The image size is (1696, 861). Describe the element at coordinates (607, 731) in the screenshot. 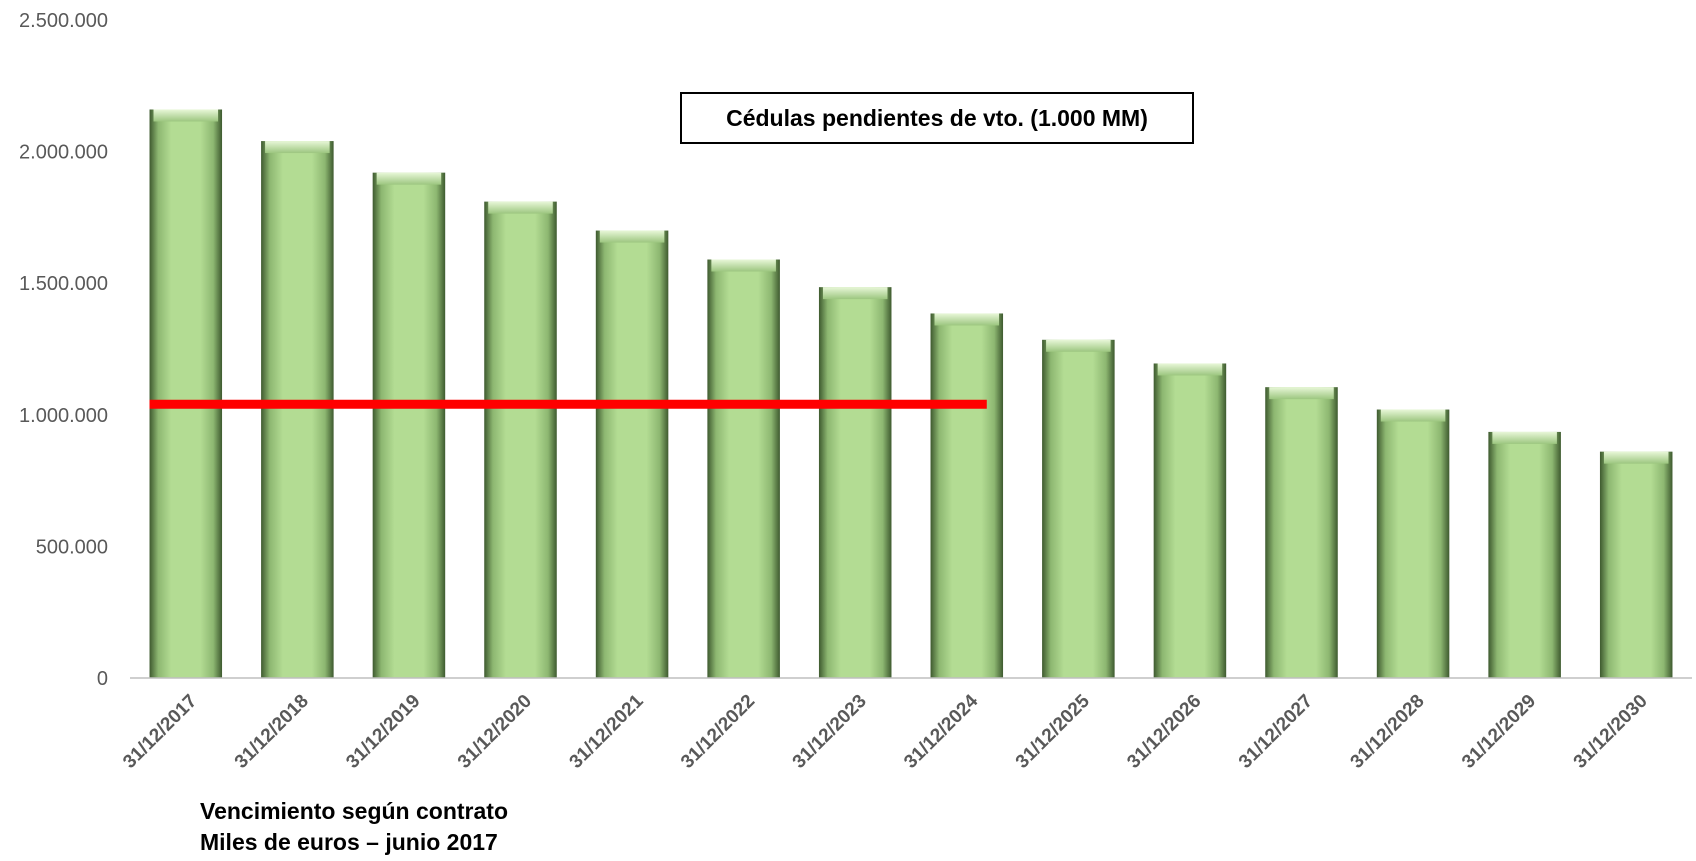

I see `x-tick-label: 31/12/2021` at that location.